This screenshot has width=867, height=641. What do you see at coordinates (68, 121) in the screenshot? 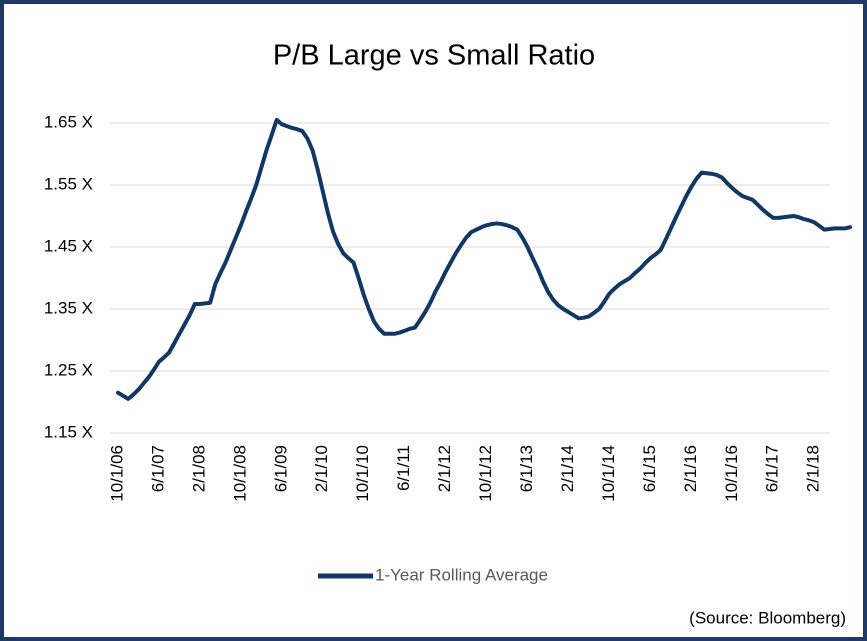
I see `y-tick-label: 1.65 X` at bounding box center [68, 121].